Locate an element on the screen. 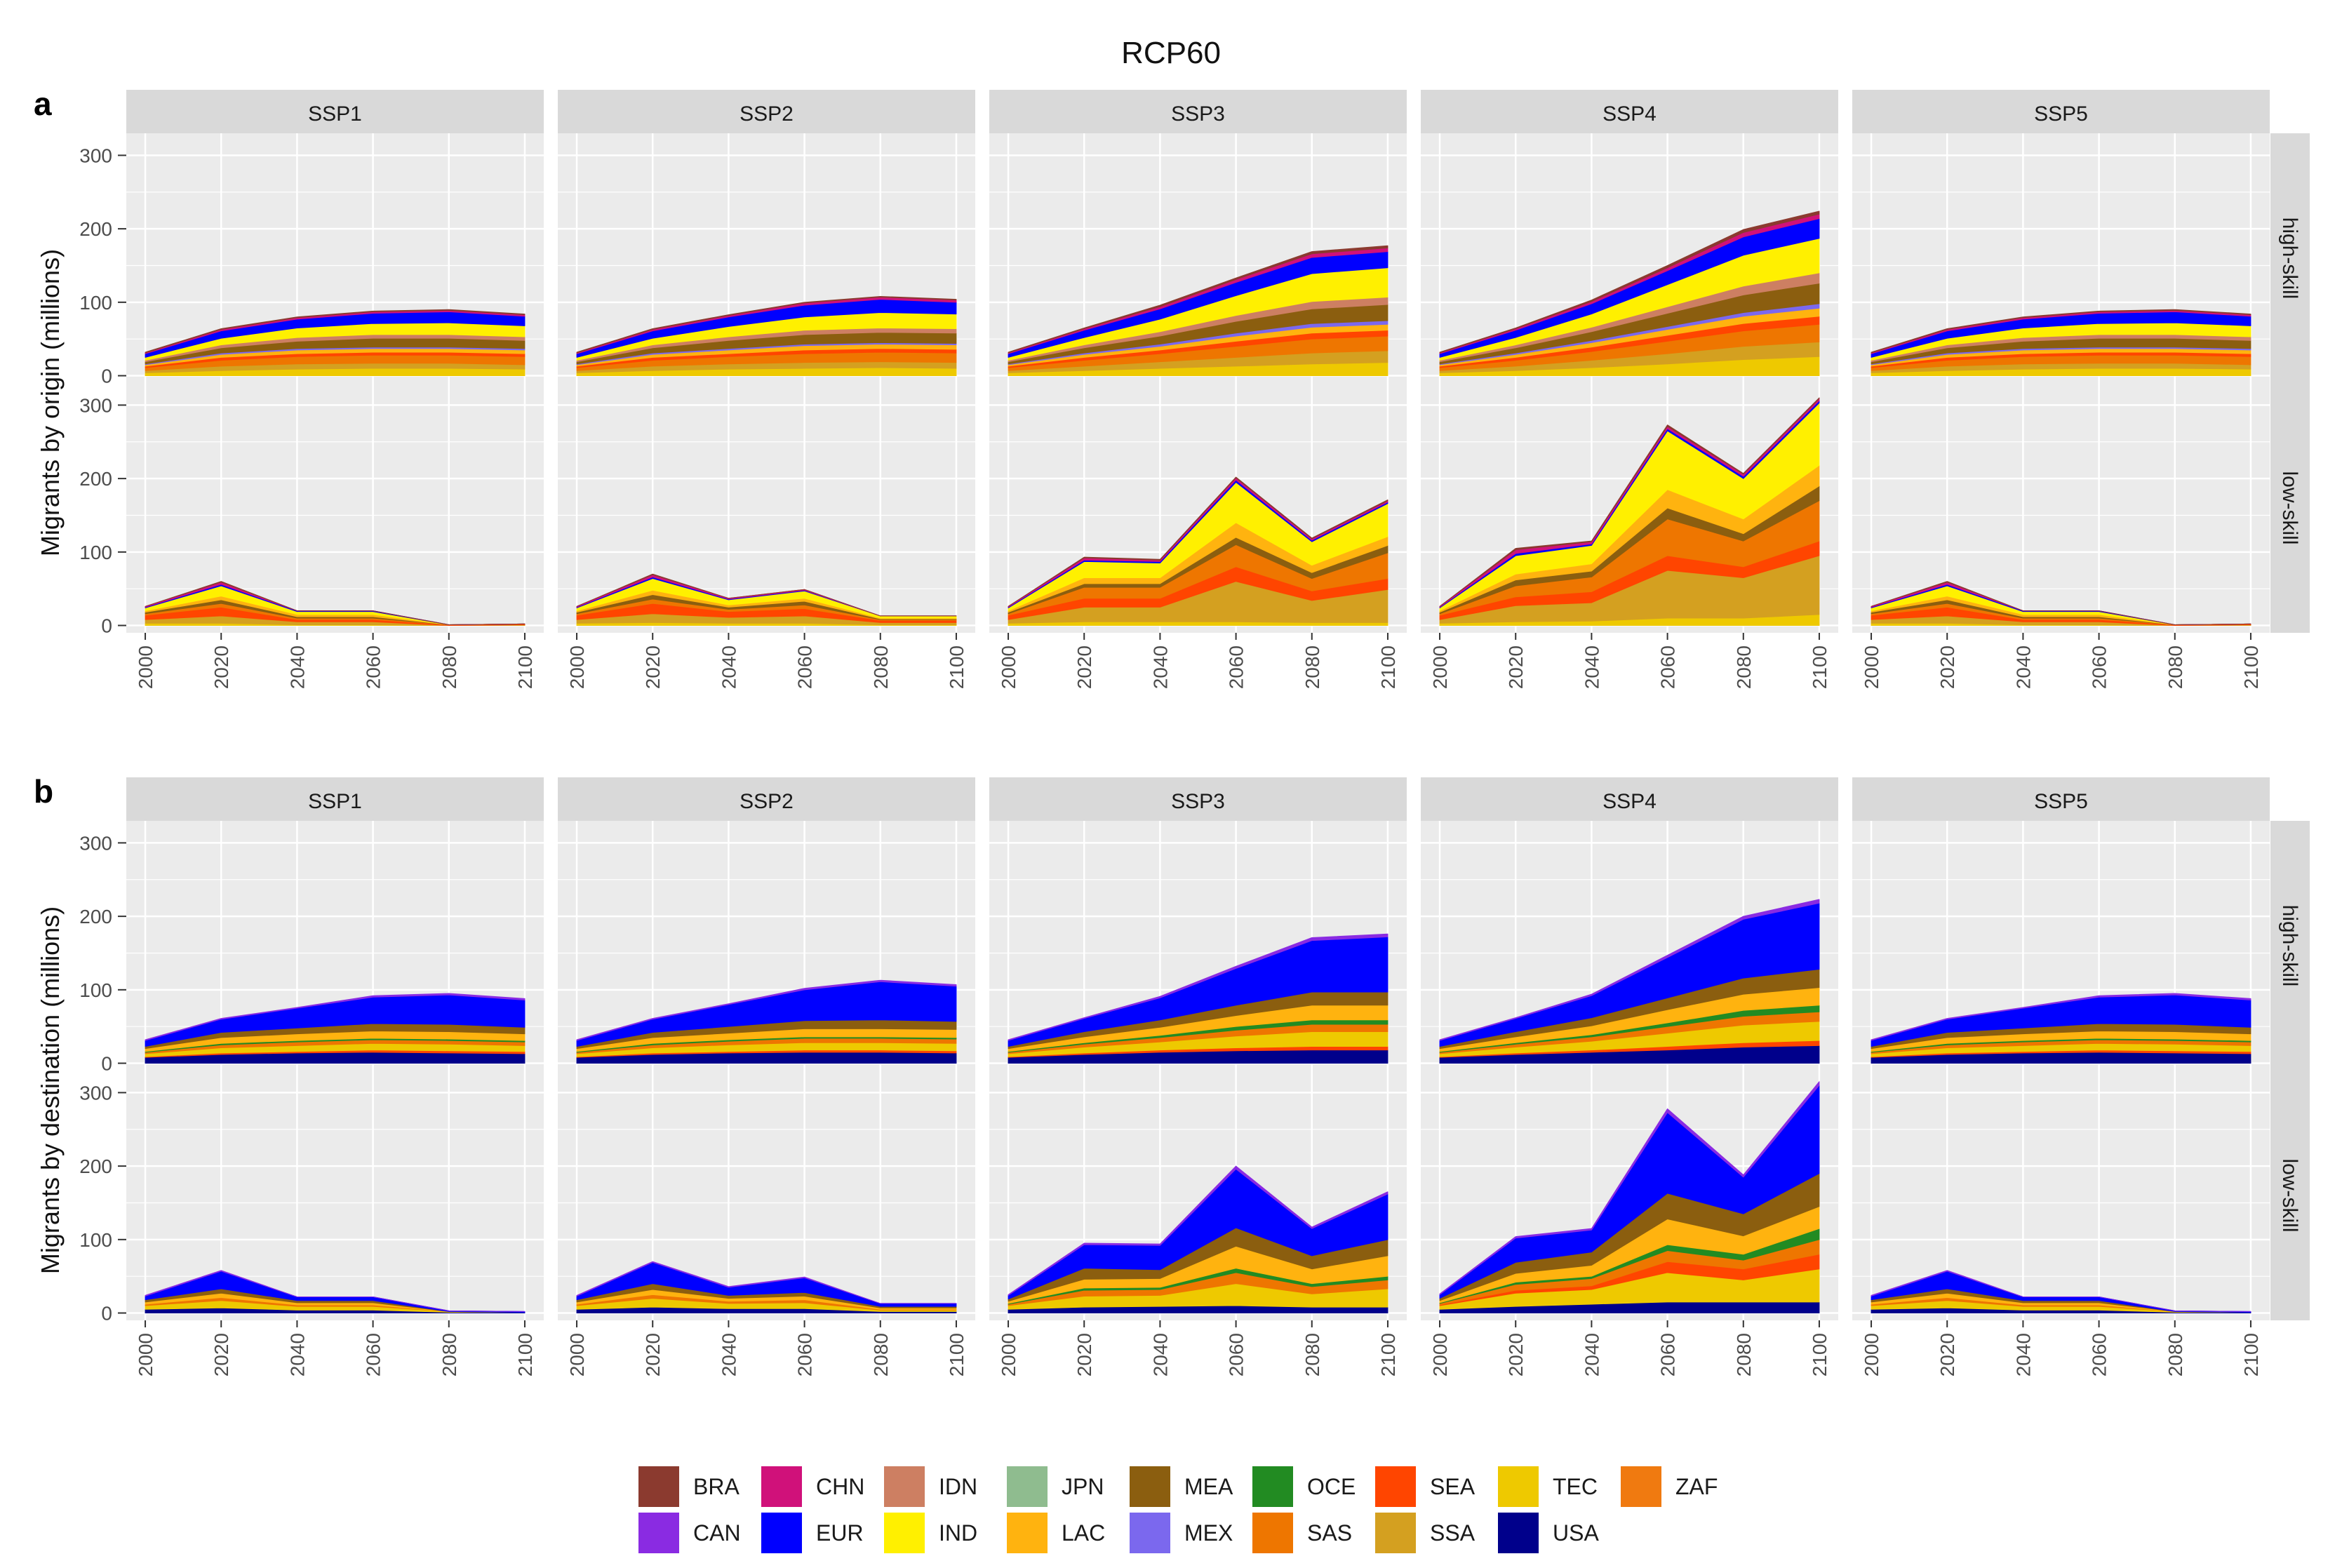 This screenshot has height=1568, width=2342. strip-label: SSP2 is located at coordinates (767, 114).